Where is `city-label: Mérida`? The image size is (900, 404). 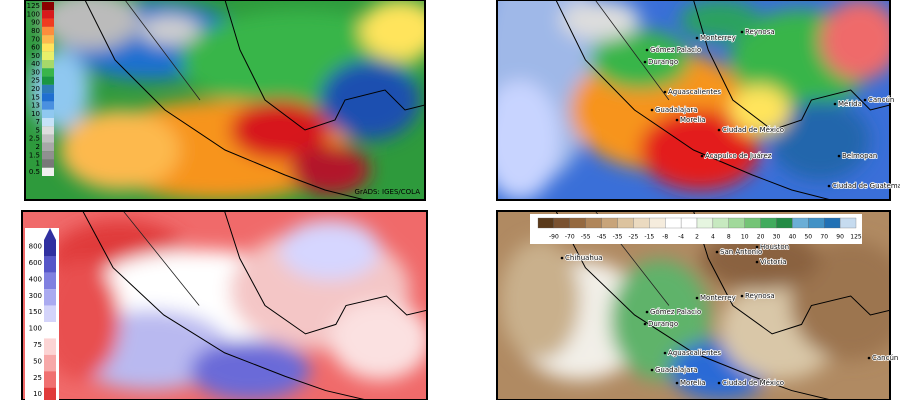
city-label: Mérida is located at coordinates (850, 104).